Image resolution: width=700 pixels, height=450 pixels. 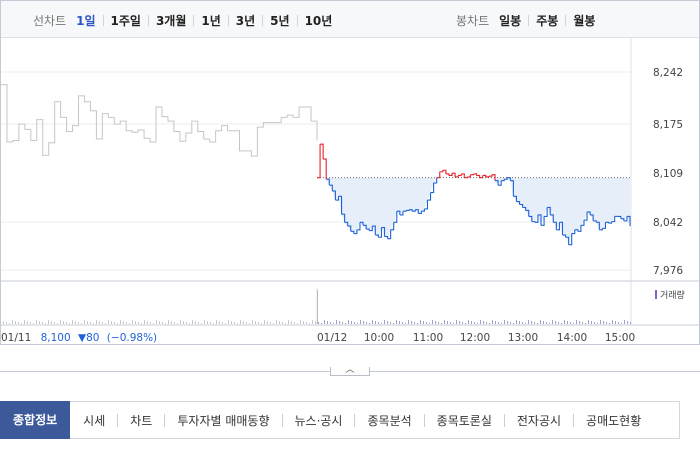 What do you see at coordinates (389, 420) in the screenshot?
I see `nav-stock-analysis: 종목분석` at bounding box center [389, 420].